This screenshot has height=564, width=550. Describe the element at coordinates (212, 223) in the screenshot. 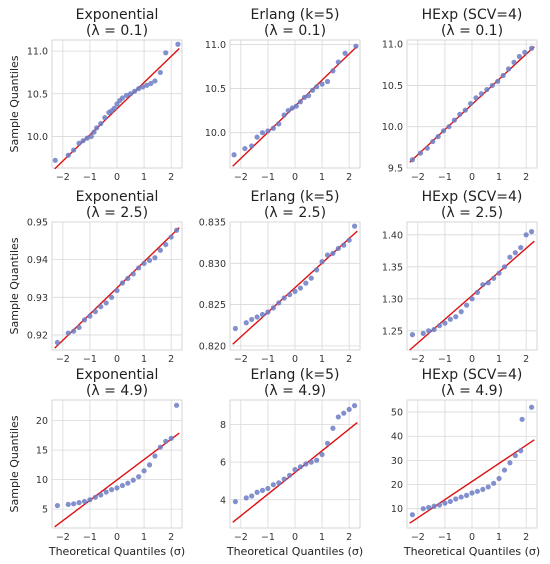

I see `y-tick-label: 0.835` at that location.